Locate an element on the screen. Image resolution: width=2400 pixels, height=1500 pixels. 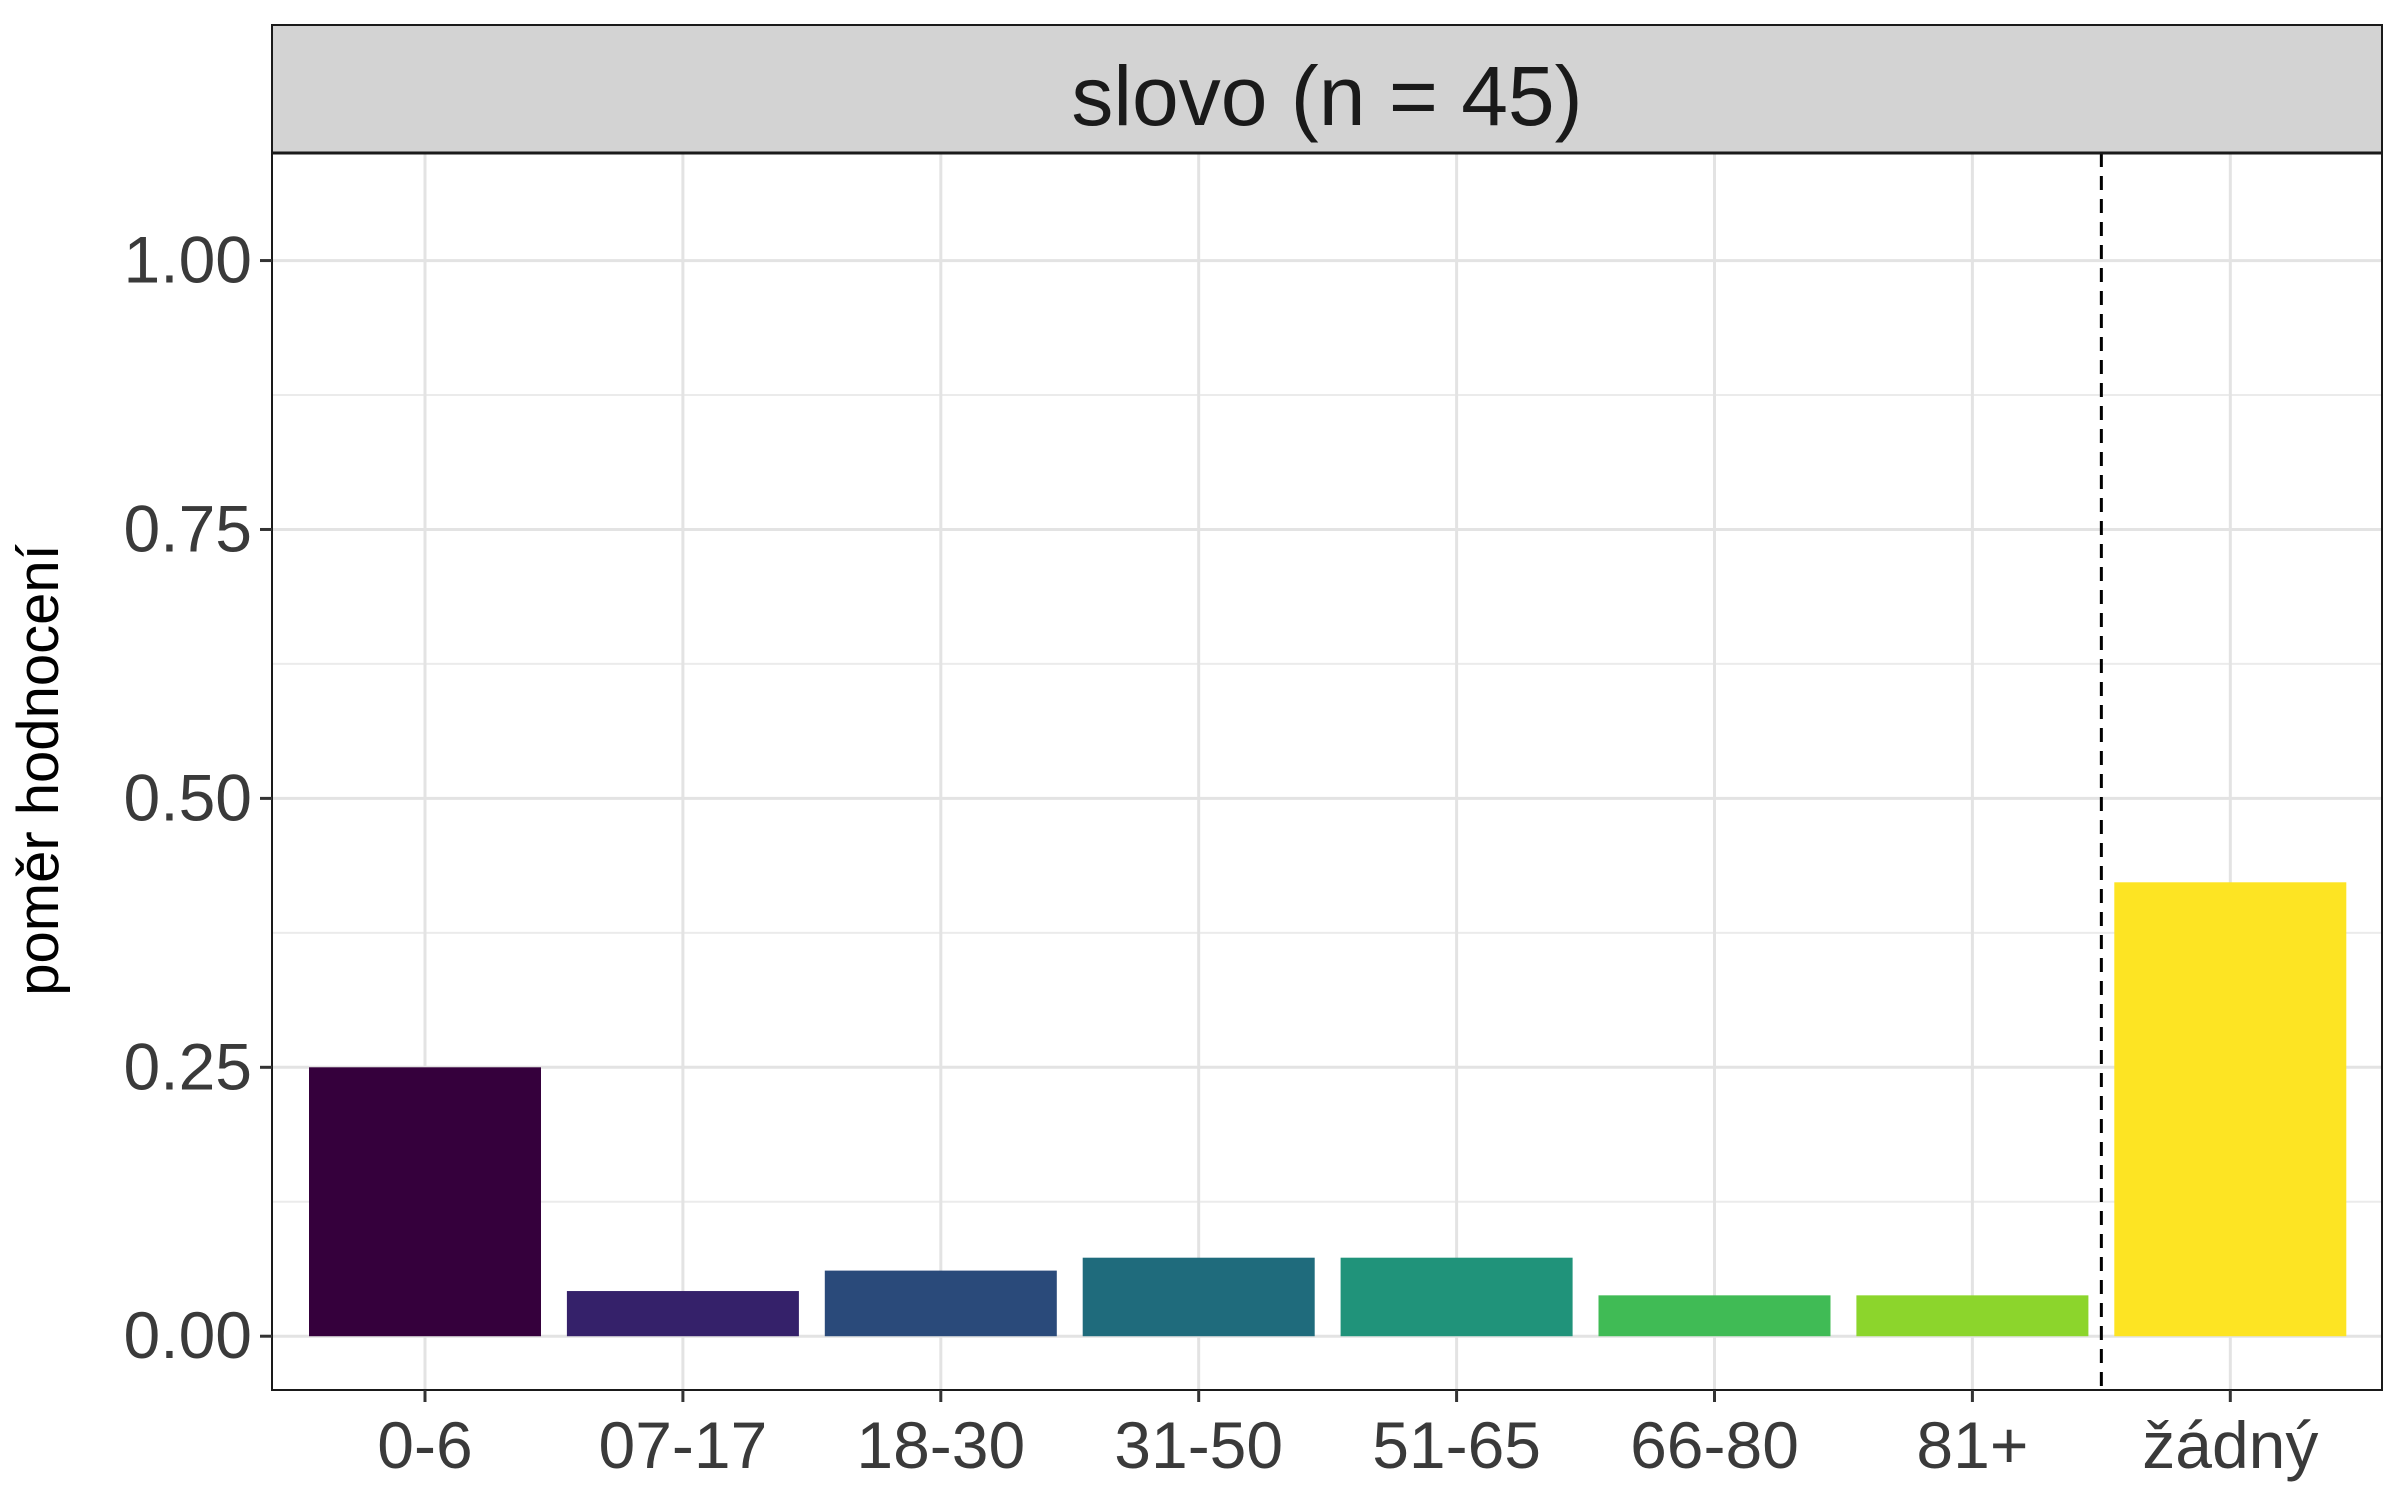
bar-81+ is located at coordinates (1972, 1316).